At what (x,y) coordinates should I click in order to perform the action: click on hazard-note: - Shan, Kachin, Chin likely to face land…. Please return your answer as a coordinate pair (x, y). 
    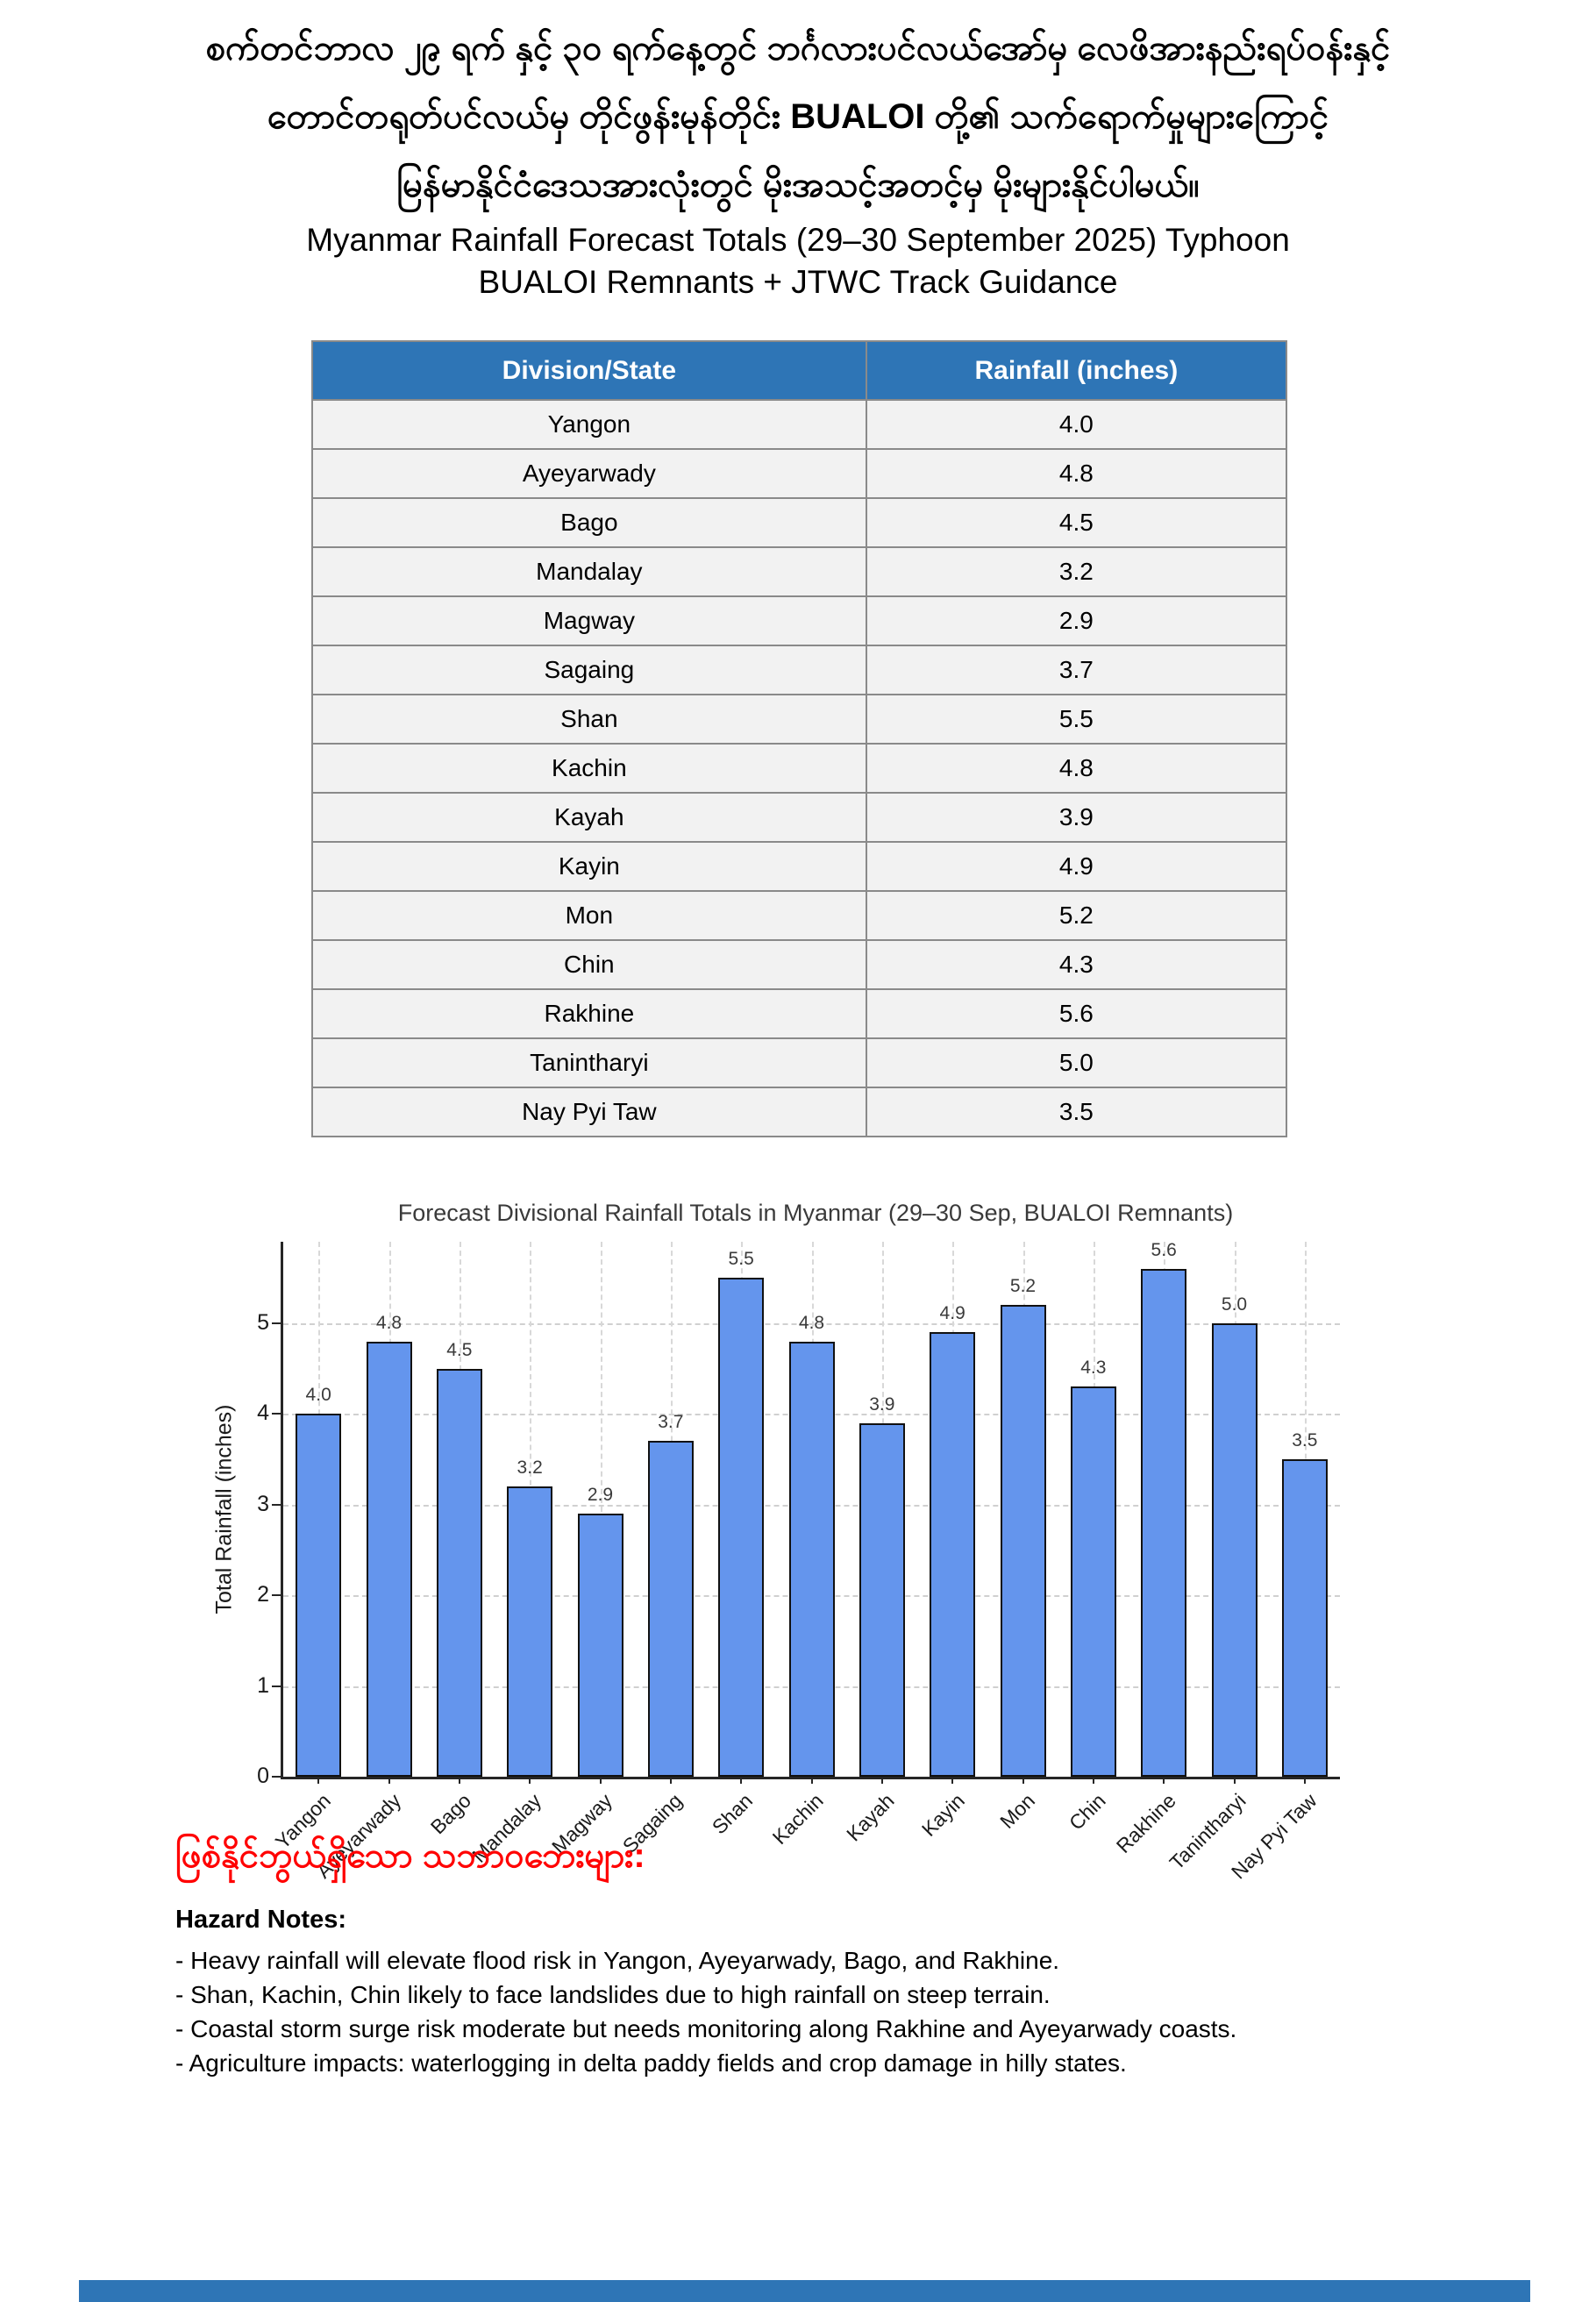
    Looking at the image, I should click on (613, 1994).